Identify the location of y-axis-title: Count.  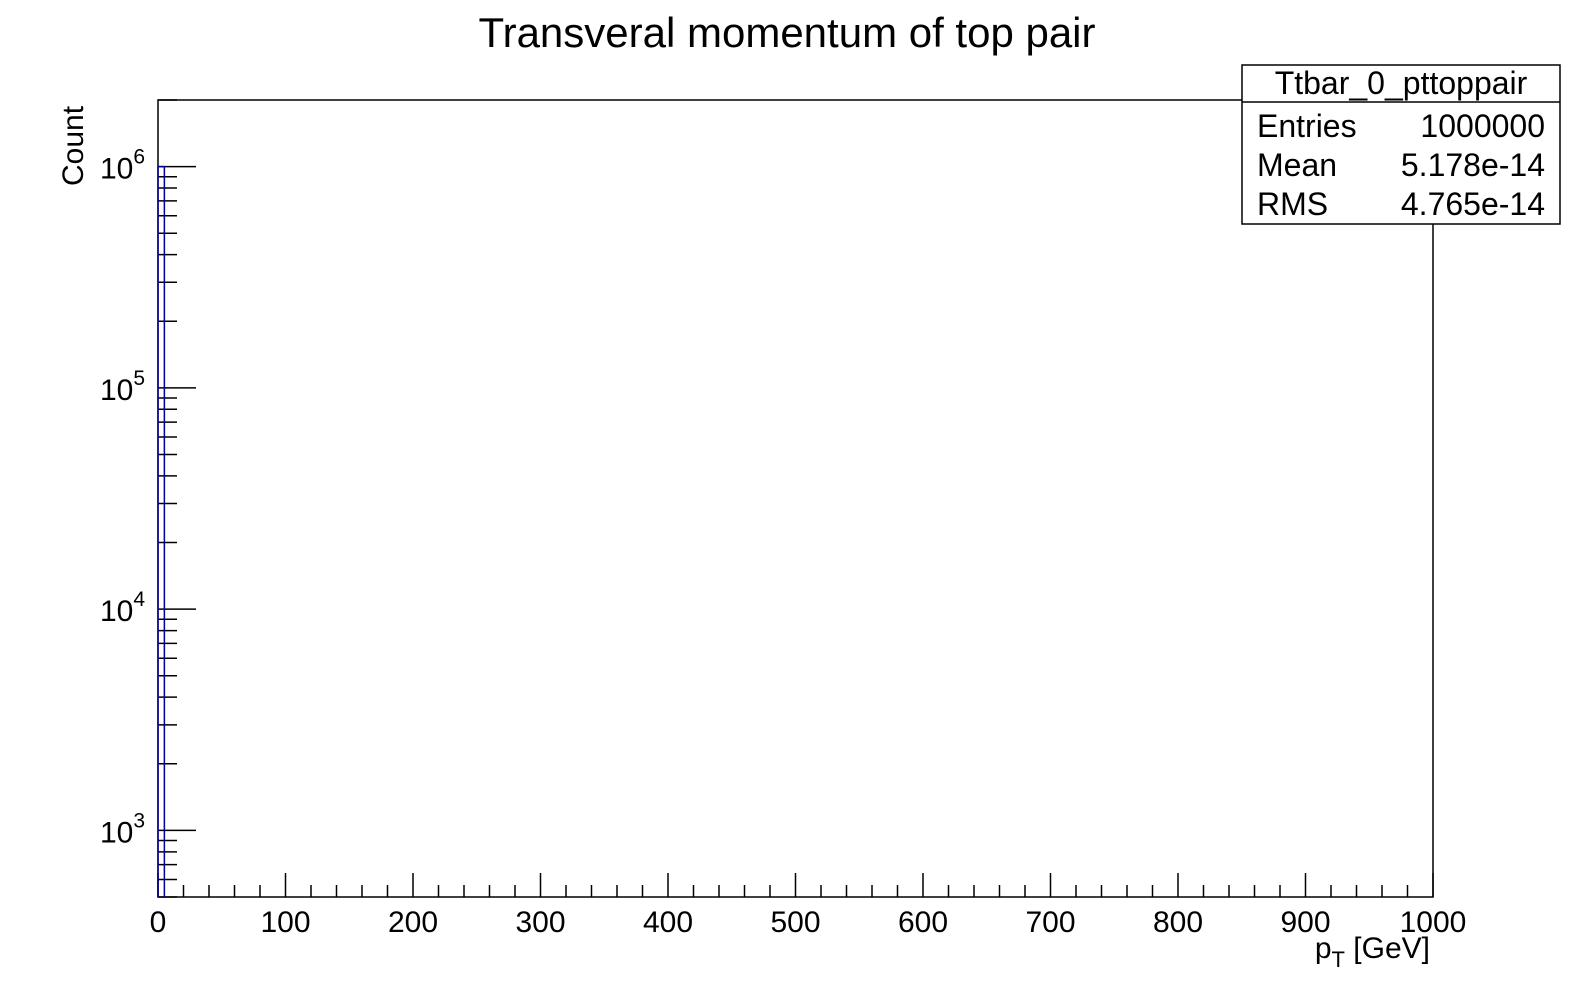
(73, 145).